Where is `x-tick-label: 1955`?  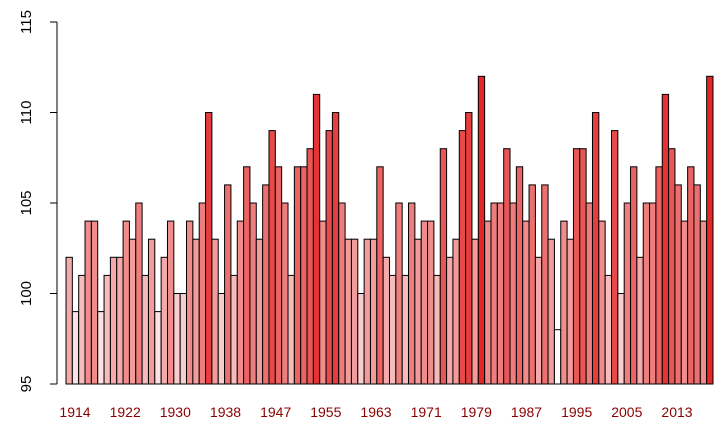 x-tick-label: 1955 is located at coordinates (325, 412).